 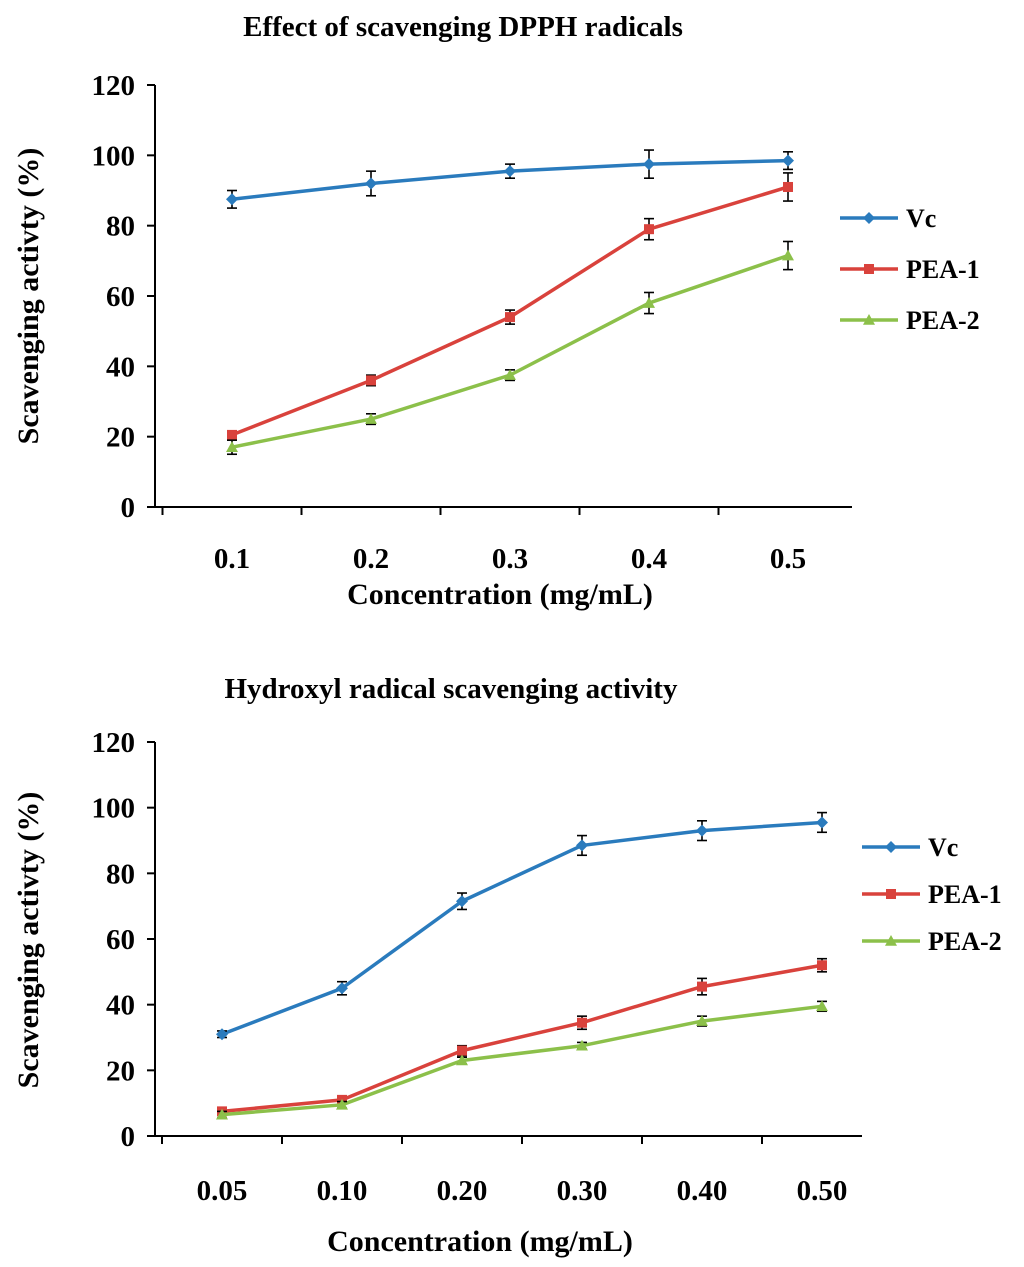 I want to click on x-tick-label: 0.50, so click(x=822, y=1191).